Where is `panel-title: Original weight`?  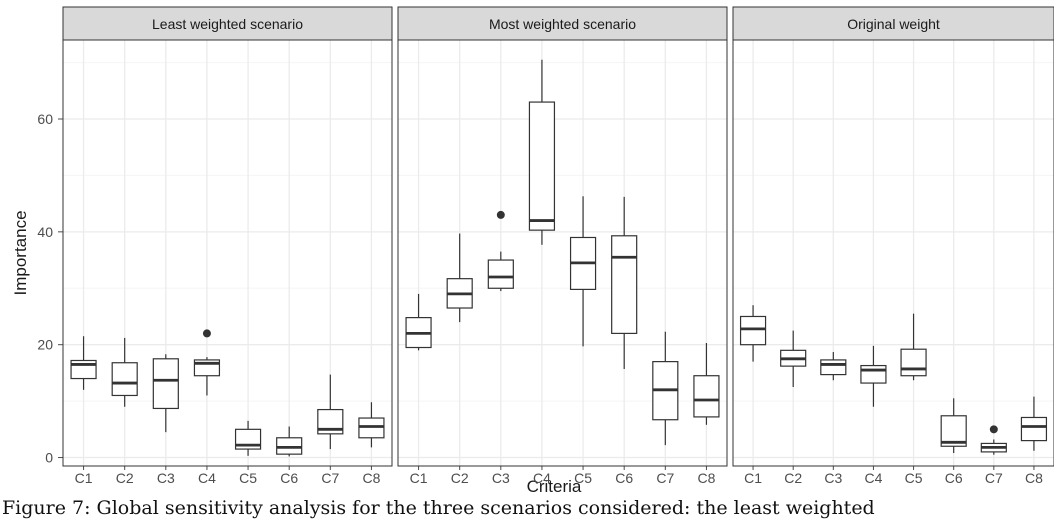 panel-title: Original weight is located at coordinates (893, 24).